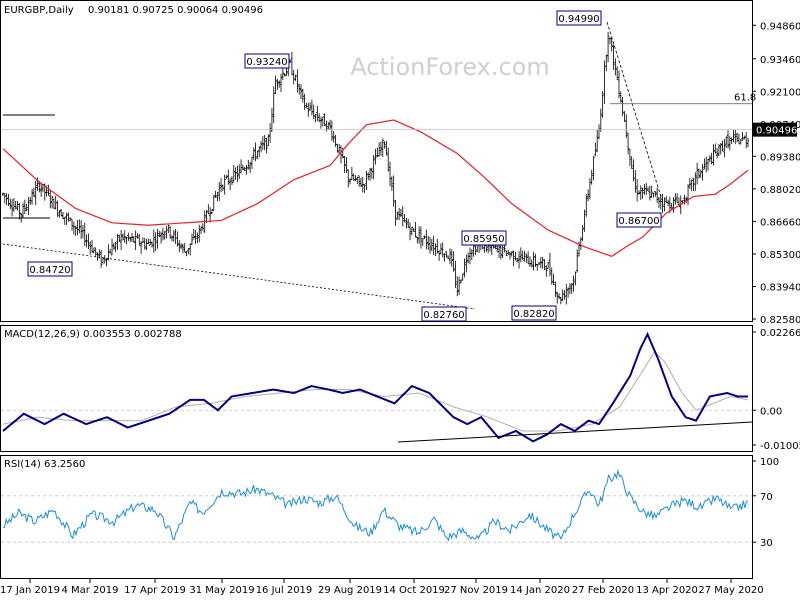 This screenshot has height=604, width=800. I want to click on x-tick-label: 27 May 2020, so click(730, 590).